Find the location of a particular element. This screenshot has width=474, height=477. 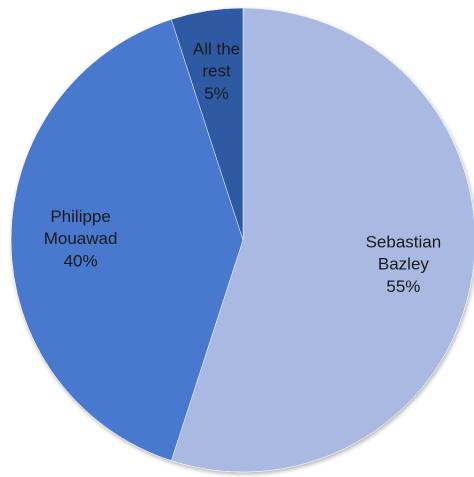

slice-value-label: 55% is located at coordinates (403, 286).